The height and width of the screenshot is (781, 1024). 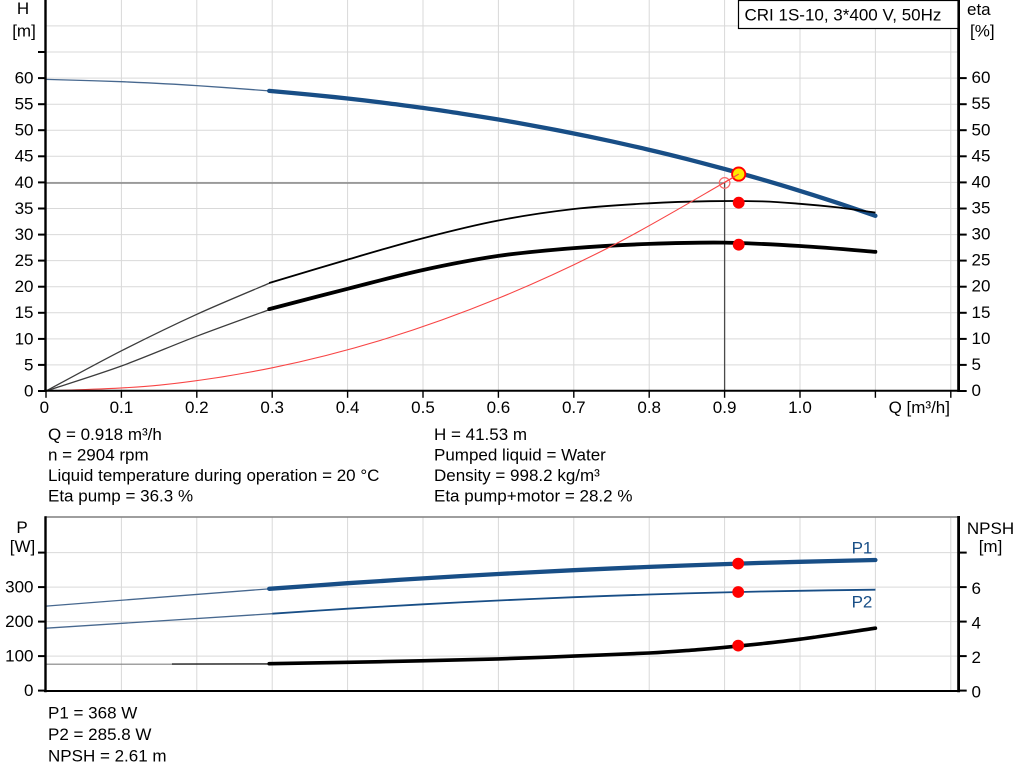 I want to click on svg-text: 0.4, so click(x=348, y=407).